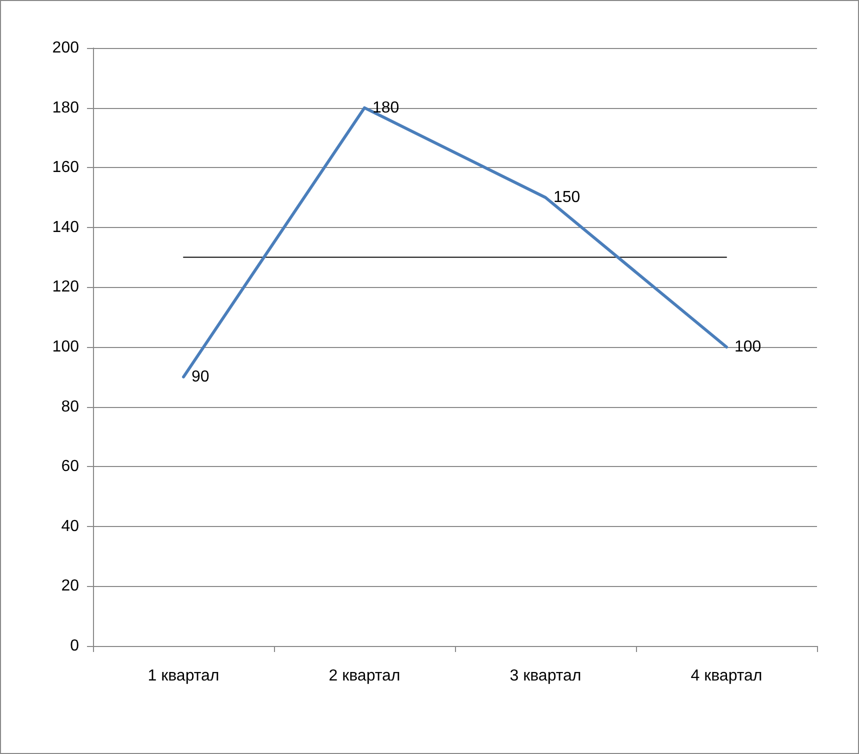 The width and height of the screenshot is (859, 754). What do you see at coordinates (70, 526) in the screenshot?
I see `y-tick-label: 40` at bounding box center [70, 526].